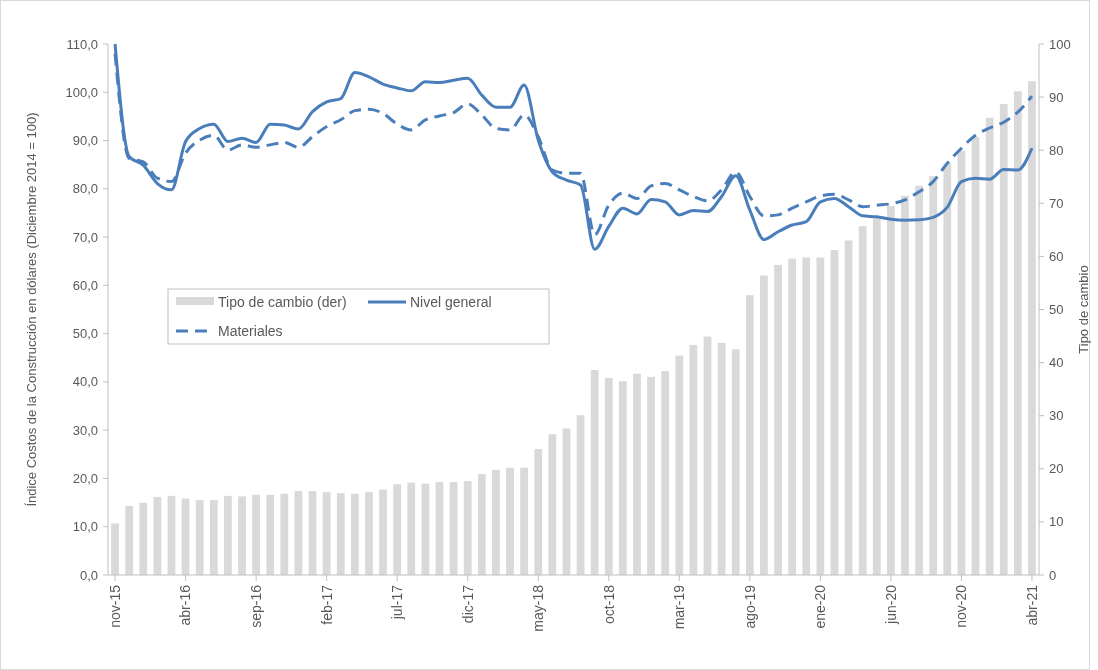 Image resolution: width=1098 pixels, height=670 pixels. What do you see at coordinates (256, 606) in the screenshot?
I see `x-tick-label: sep-16` at bounding box center [256, 606].